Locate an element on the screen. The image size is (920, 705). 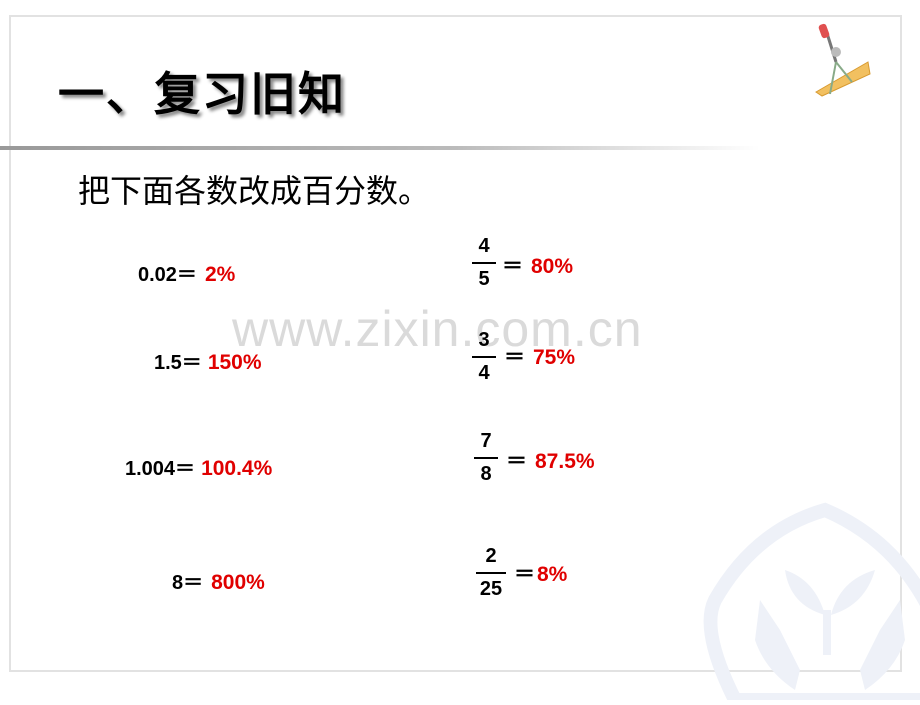
fraction-4: 2 25 is located at coordinates (491, 573).